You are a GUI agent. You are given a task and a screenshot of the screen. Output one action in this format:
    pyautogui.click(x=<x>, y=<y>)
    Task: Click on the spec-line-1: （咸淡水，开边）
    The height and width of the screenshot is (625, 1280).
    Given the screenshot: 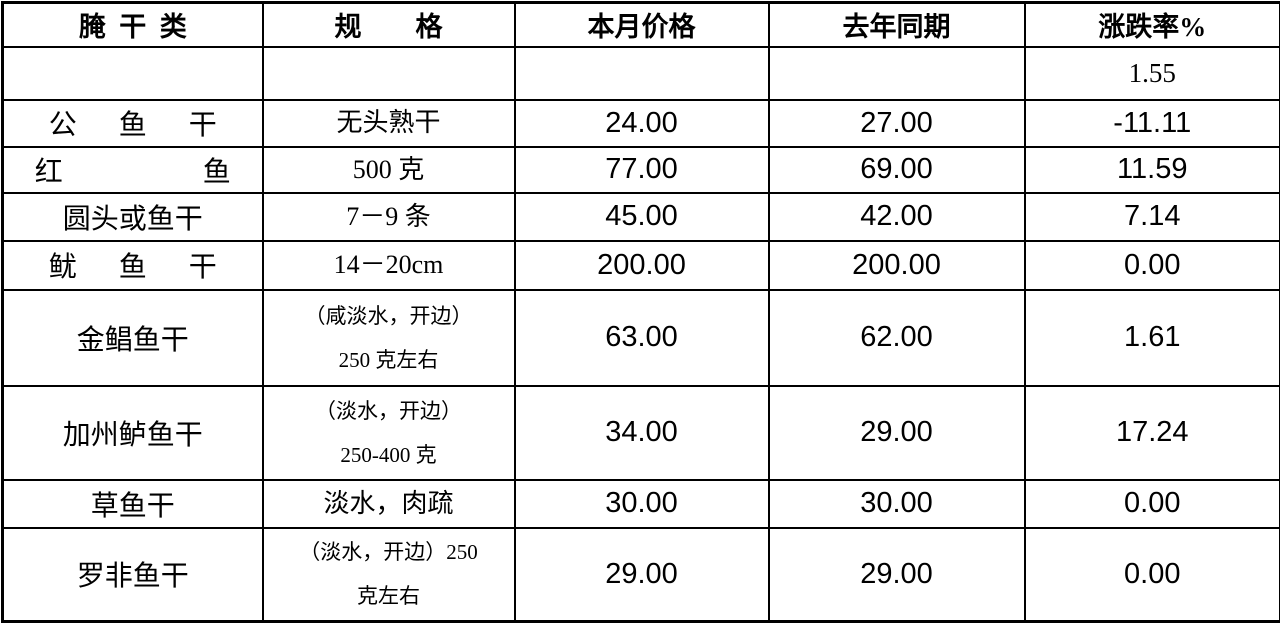 What is the action you would take?
    pyautogui.click(x=388, y=315)
    